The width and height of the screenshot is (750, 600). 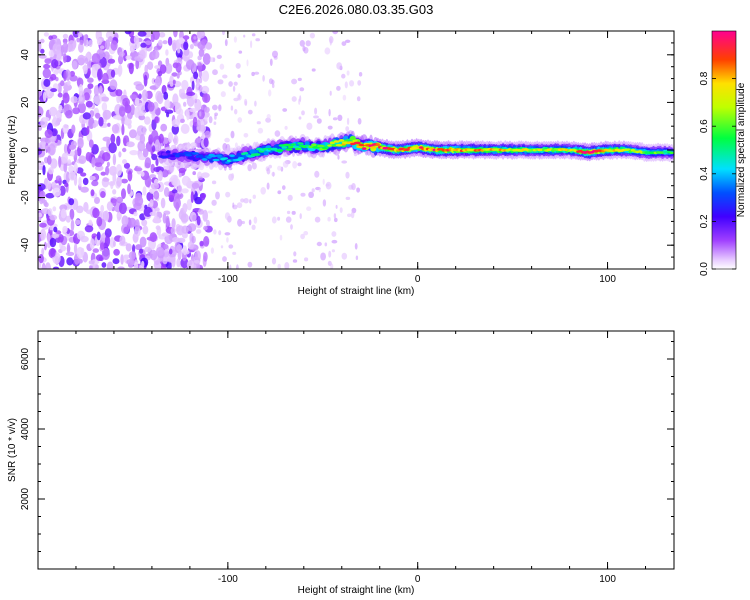 What do you see at coordinates (356, 590) in the screenshot?
I see `snr-x-axis-label: Height of straight line (km)` at bounding box center [356, 590].